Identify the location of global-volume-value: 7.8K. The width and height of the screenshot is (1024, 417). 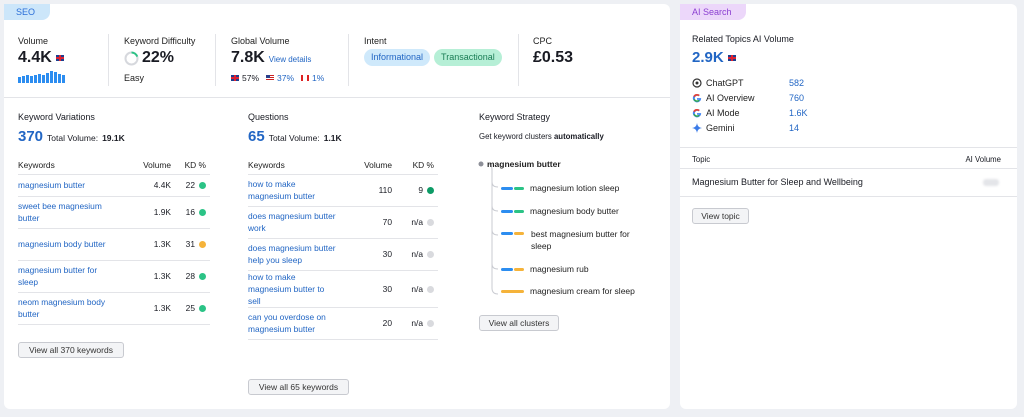
(248, 57).